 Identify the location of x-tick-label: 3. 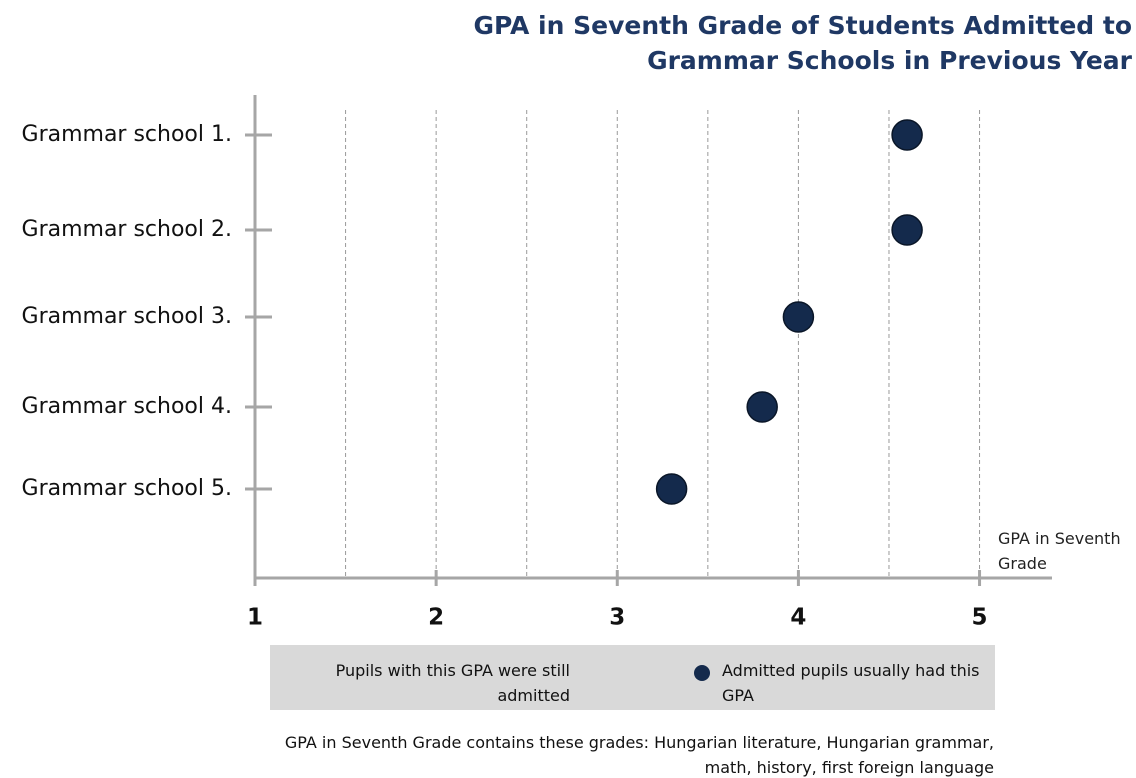
(617, 618).